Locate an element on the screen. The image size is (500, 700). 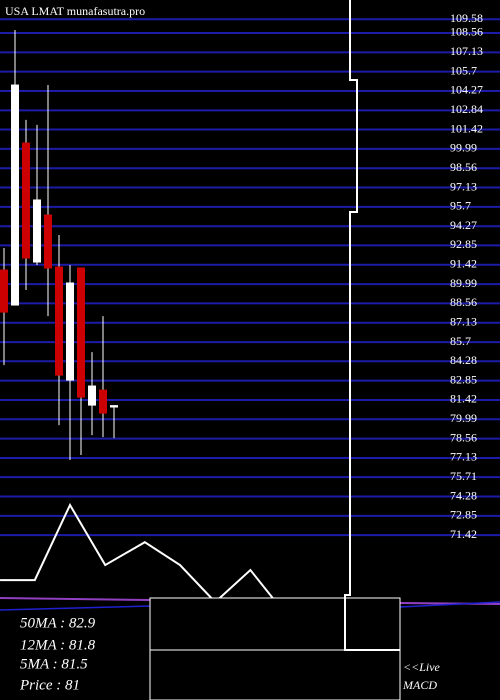
y-tick-label: 71.42 is located at coordinates (463, 534).